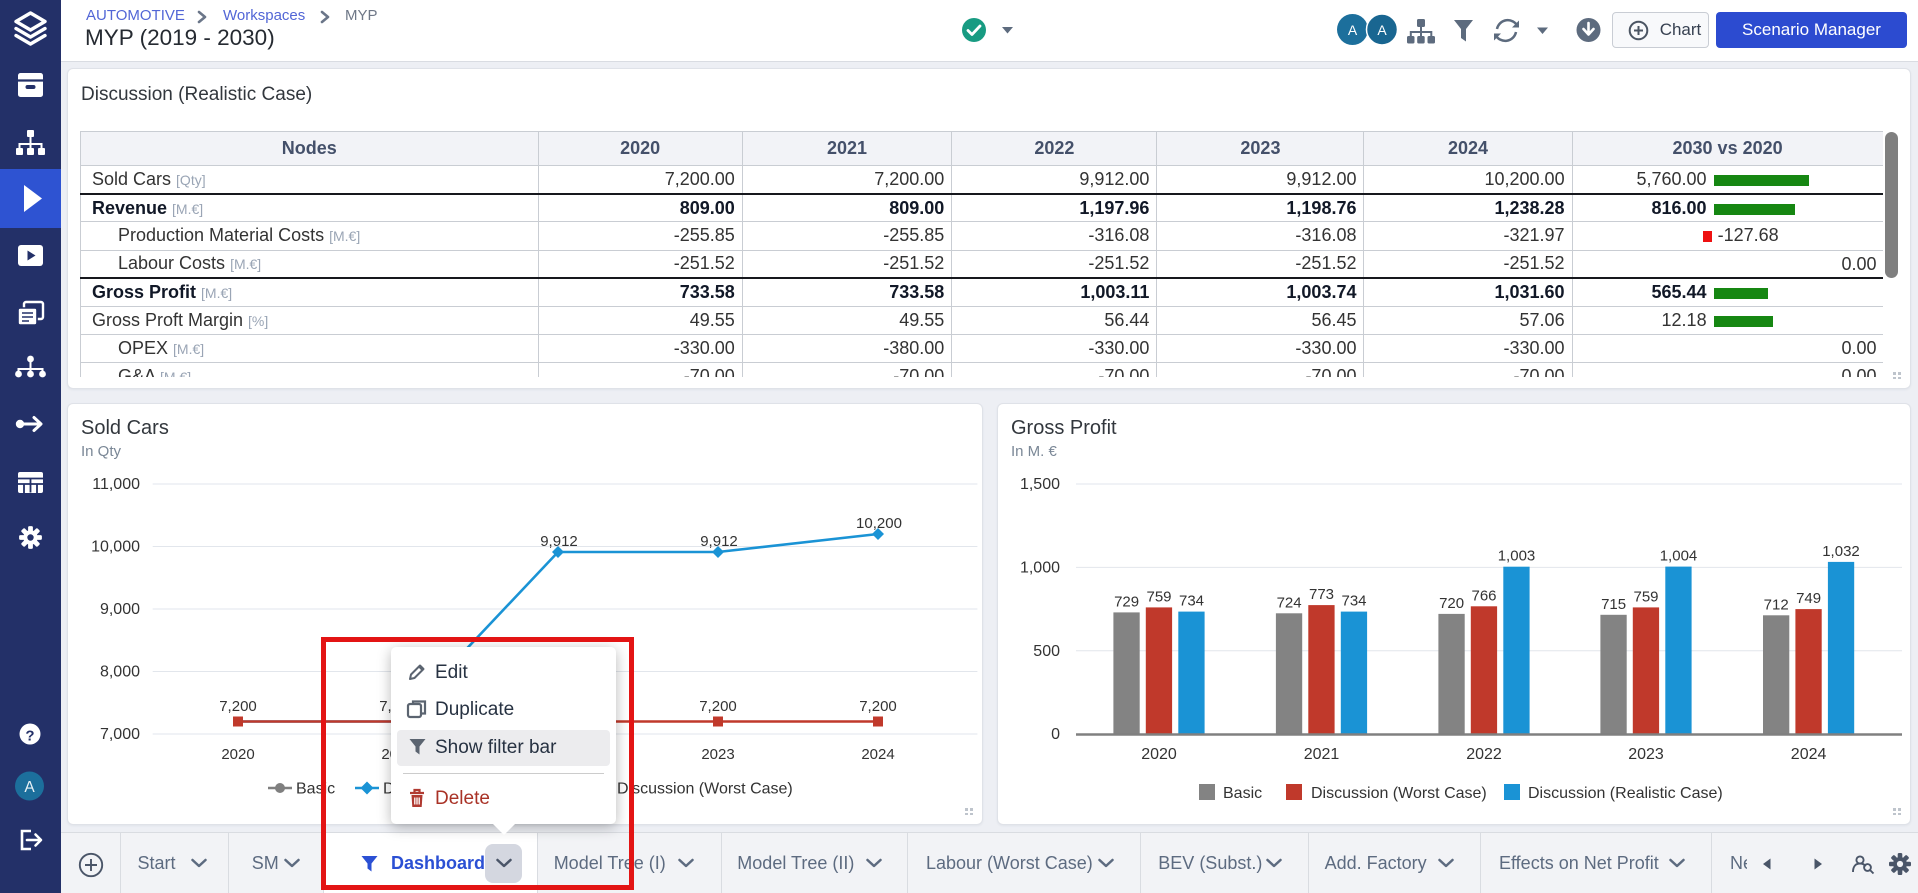  What do you see at coordinates (1322, 754) in the screenshot?
I see `svg-text: 2021` at bounding box center [1322, 754].